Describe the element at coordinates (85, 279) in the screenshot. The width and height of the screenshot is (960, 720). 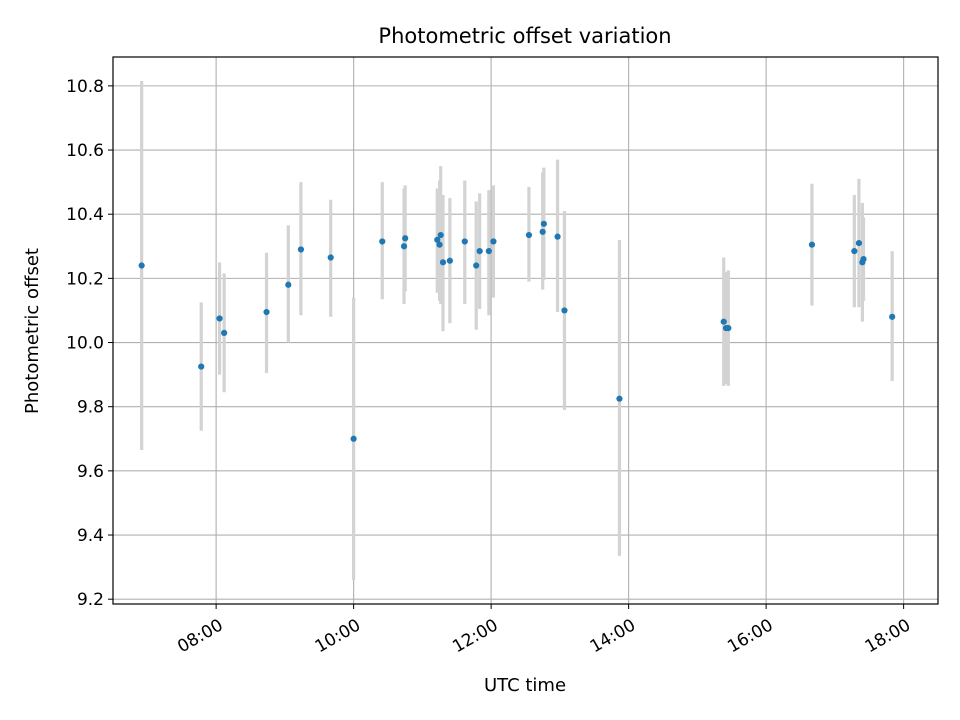
I see `y-tick-label: 10.2` at that location.